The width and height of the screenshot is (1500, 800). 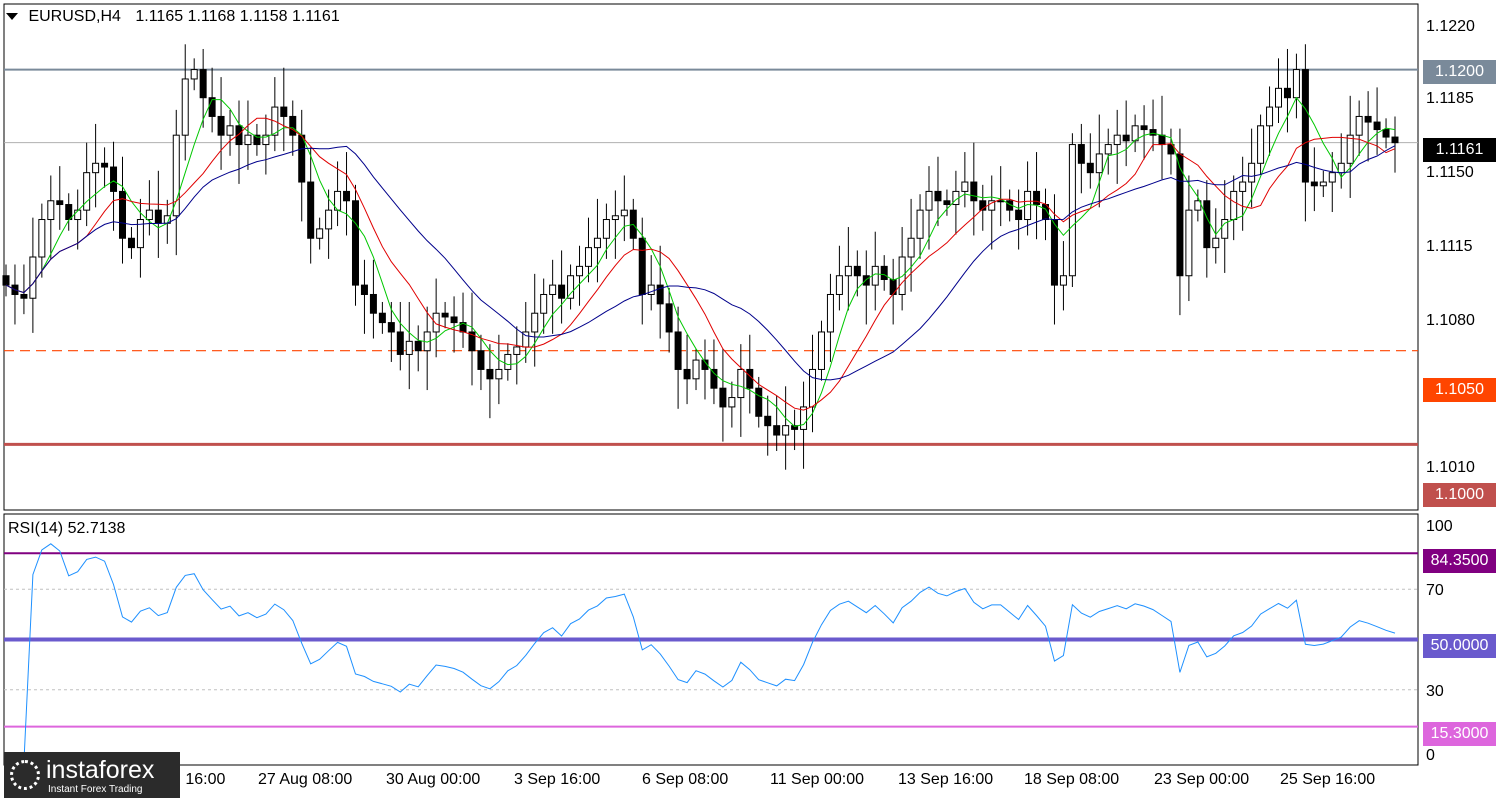 What do you see at coordinates (946, 779) in the screenshot?
I see `time-tick: 13 Sep 16:00` at bounding box center [946, 779].